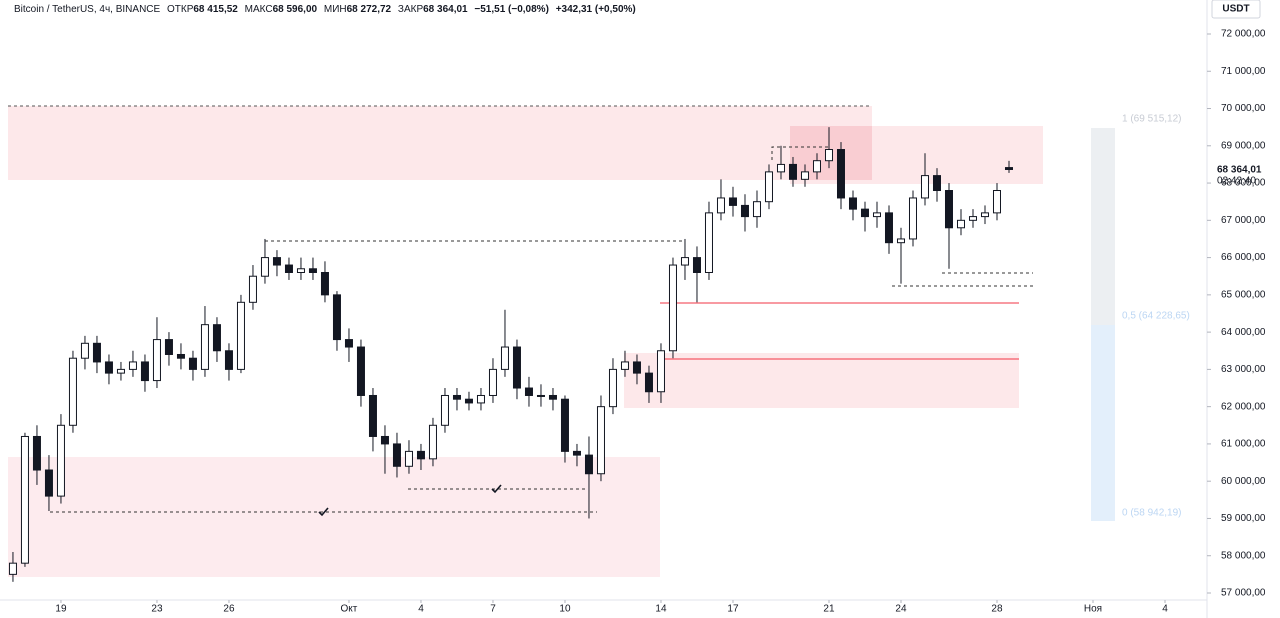  Describe the element at coordinates (445, 9) in the screenshot. I see `close-value: 68 364,01` at that location.